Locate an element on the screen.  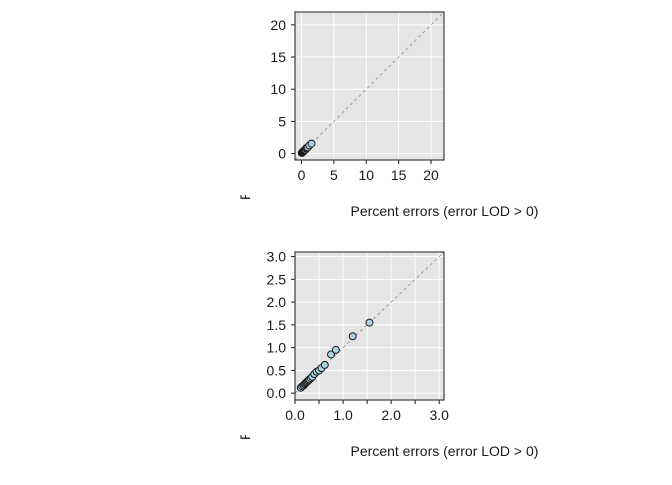
y-tick-label: 3.0 is located at coordinates (277, 257).